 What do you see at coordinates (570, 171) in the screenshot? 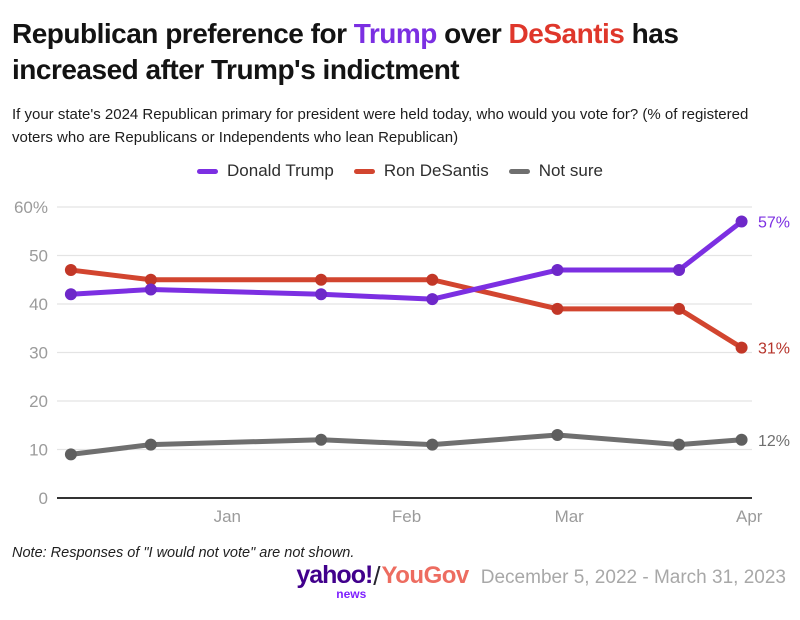
I see `legend-label: Not sure` at bounding box center [570, 171].